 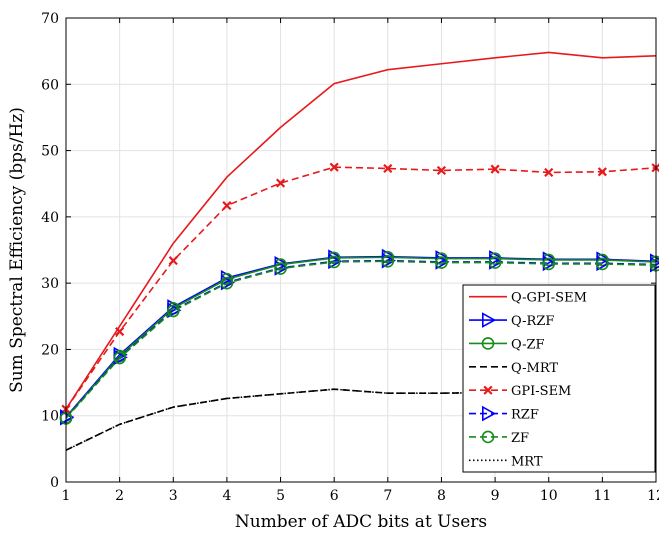 I want to click on legend-entry: Q-GPI-SEM, so click(x=528, y=298).